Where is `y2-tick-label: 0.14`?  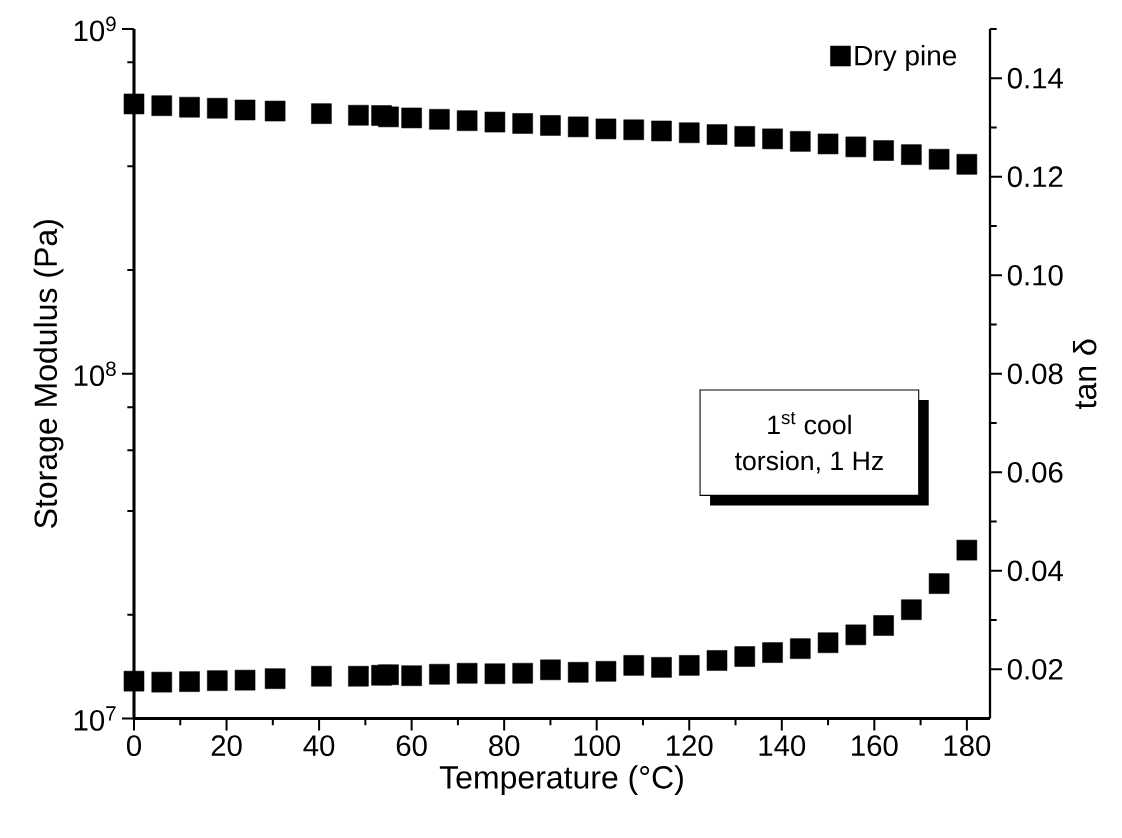 y2-tick-label: 0.14 is located at coordinates (1035, 78).